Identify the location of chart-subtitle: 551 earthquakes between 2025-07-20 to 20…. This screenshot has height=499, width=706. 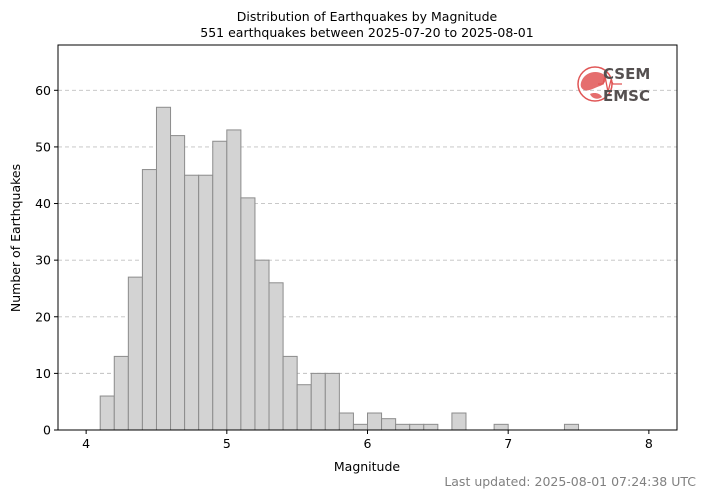
(366, 32).